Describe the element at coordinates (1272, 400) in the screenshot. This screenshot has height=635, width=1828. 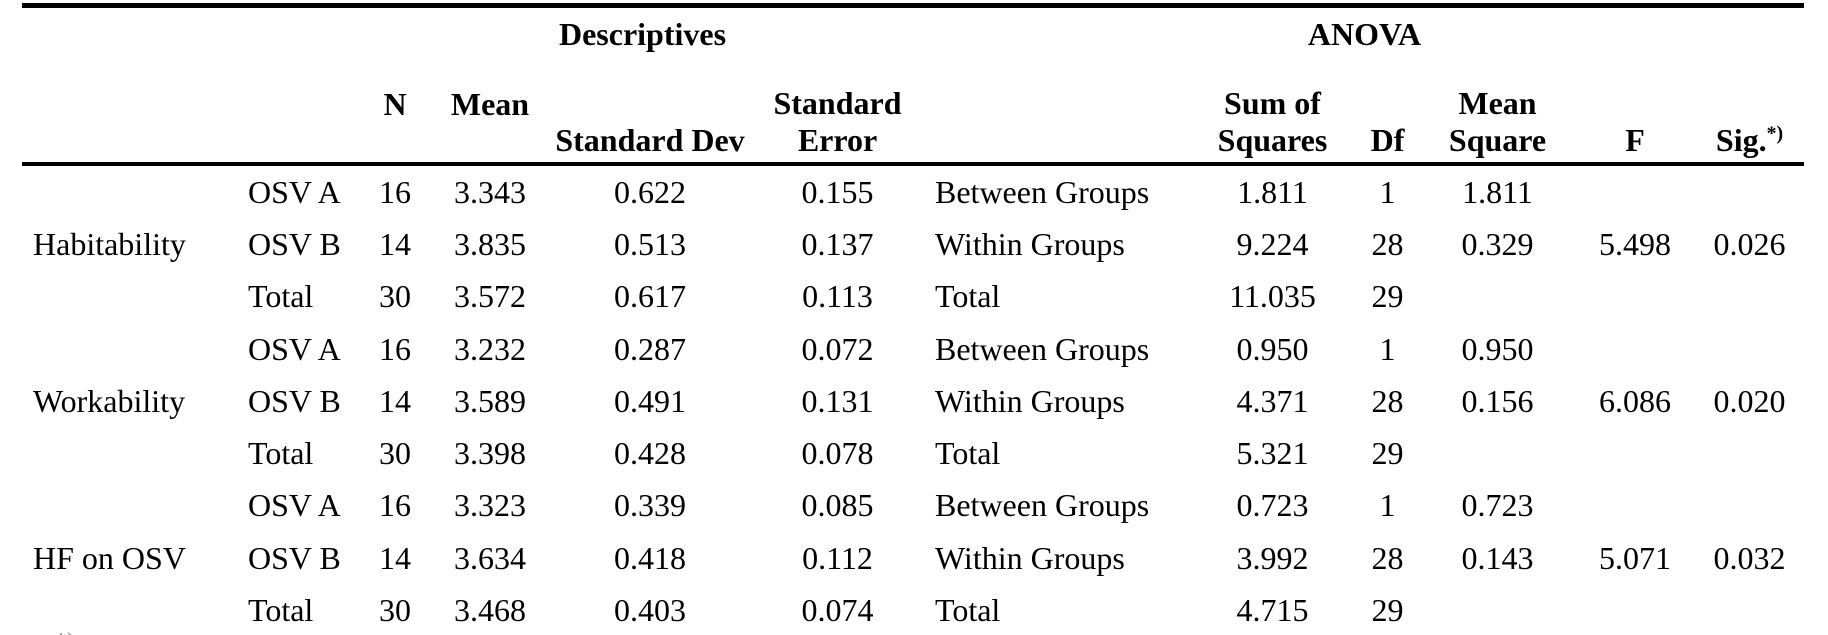
I see `sum-of-squares-cell: 4.371` at that location.